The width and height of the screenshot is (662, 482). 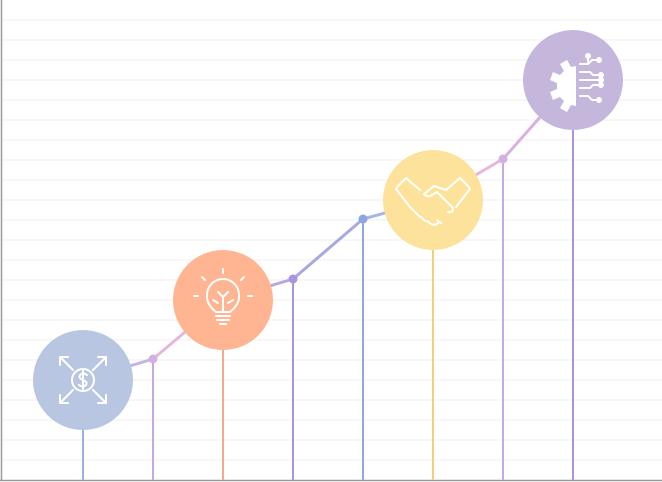 I want to click on segment, so click(x=328, y=249).